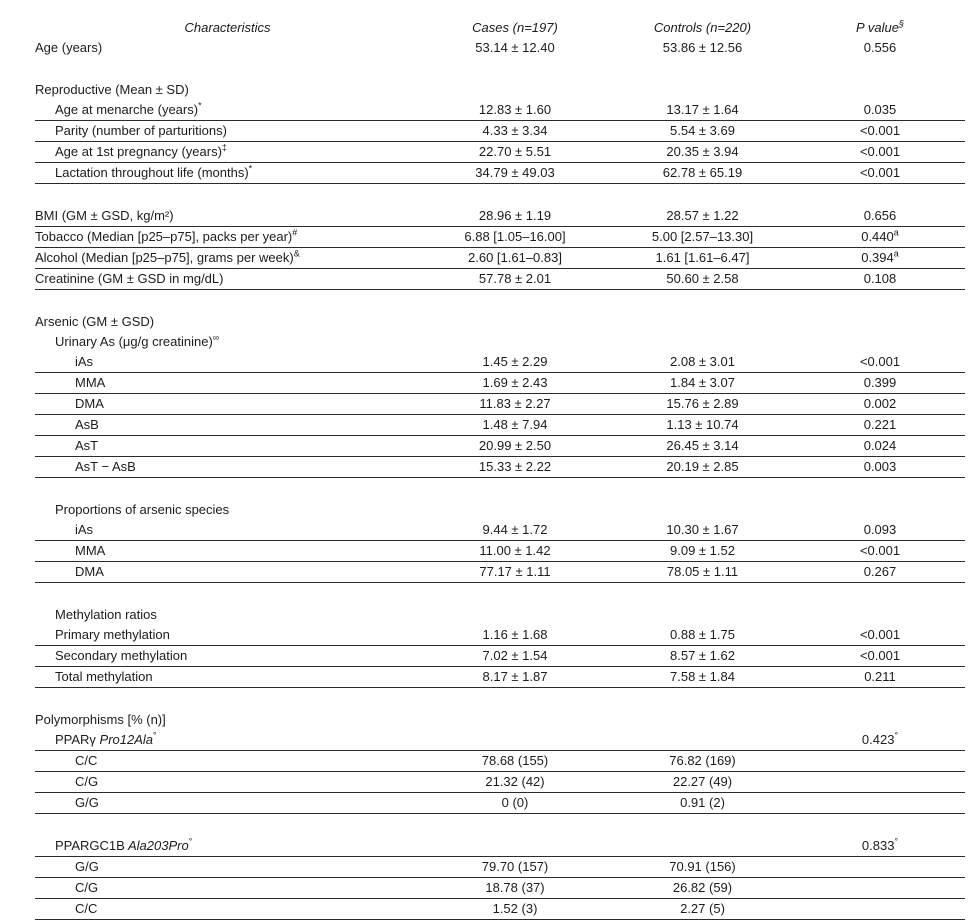 This screenshot has height=921, width=975. I want to click on section-header-row: Methylation ratios, so click(500, 615).